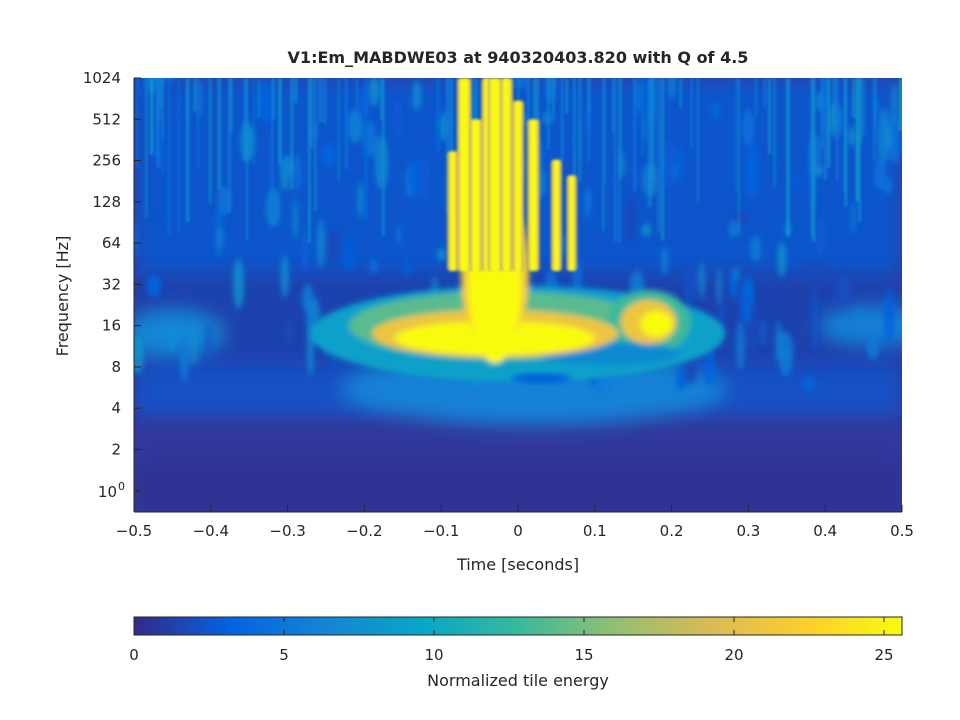 This screenshot has width=960, height=720. I want to click on y-tick-label: 128, so click(106, 202).